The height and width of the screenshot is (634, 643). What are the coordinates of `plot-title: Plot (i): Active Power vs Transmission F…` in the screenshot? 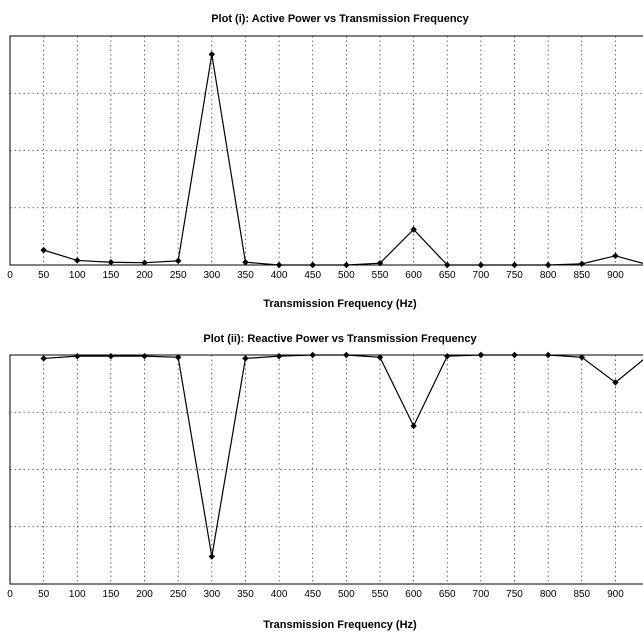 It's located at (340, 19).